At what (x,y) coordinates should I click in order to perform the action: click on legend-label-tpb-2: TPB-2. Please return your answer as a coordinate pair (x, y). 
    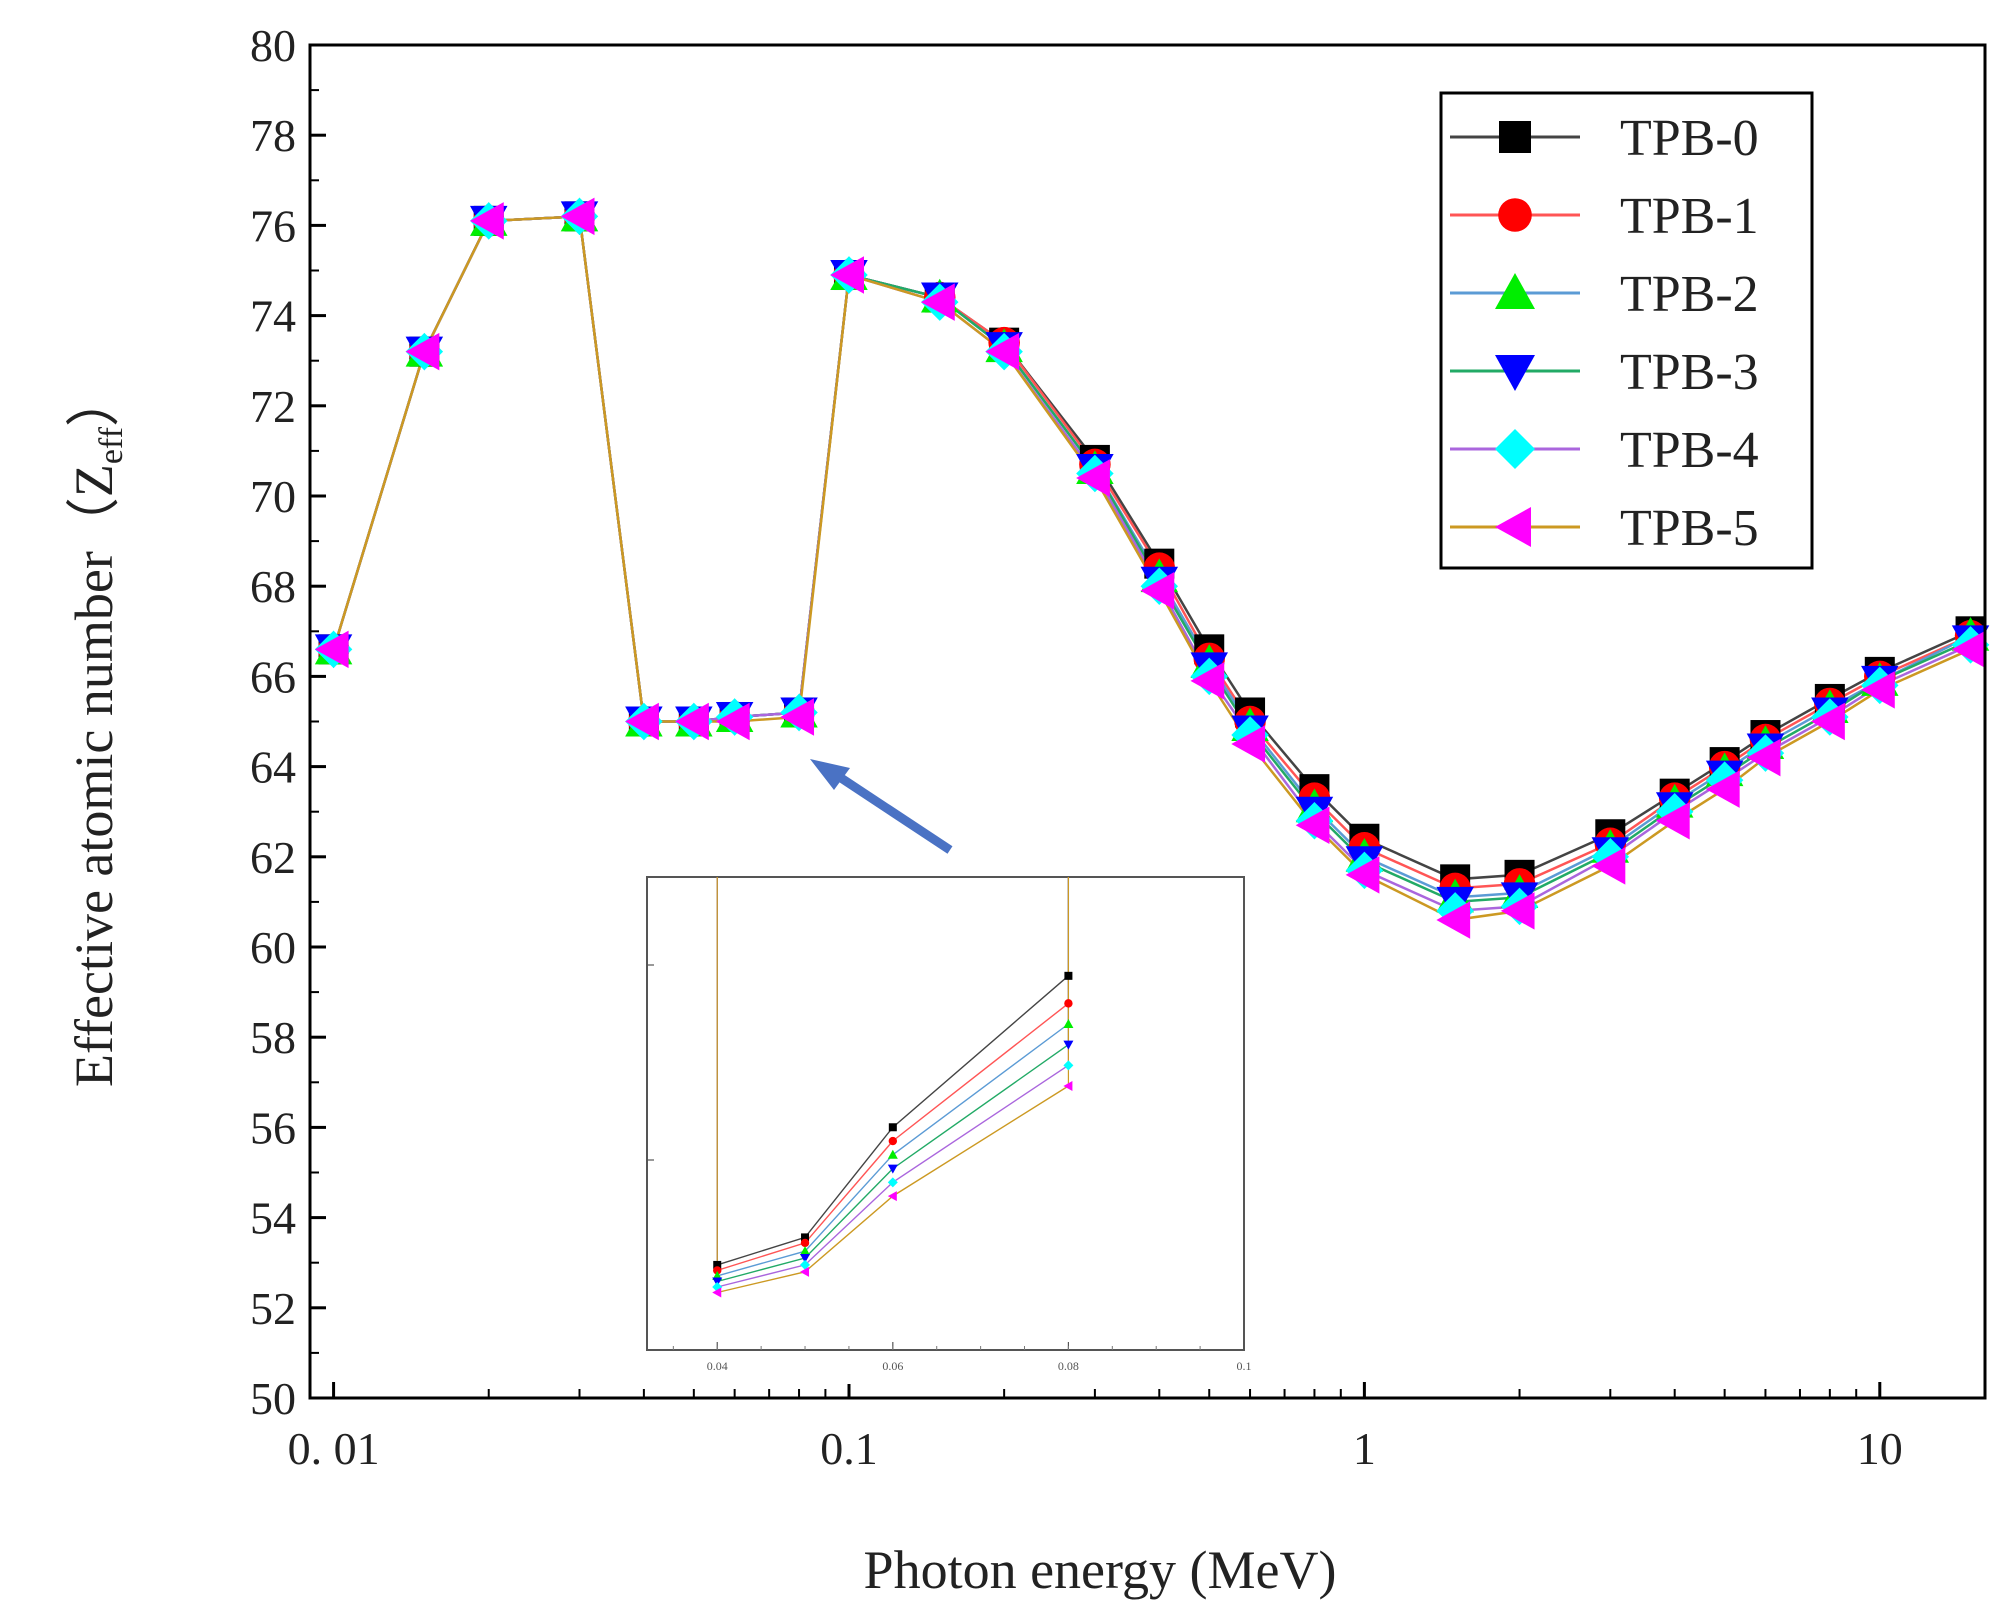
    Looking at the image, I should click on (1689, 294).